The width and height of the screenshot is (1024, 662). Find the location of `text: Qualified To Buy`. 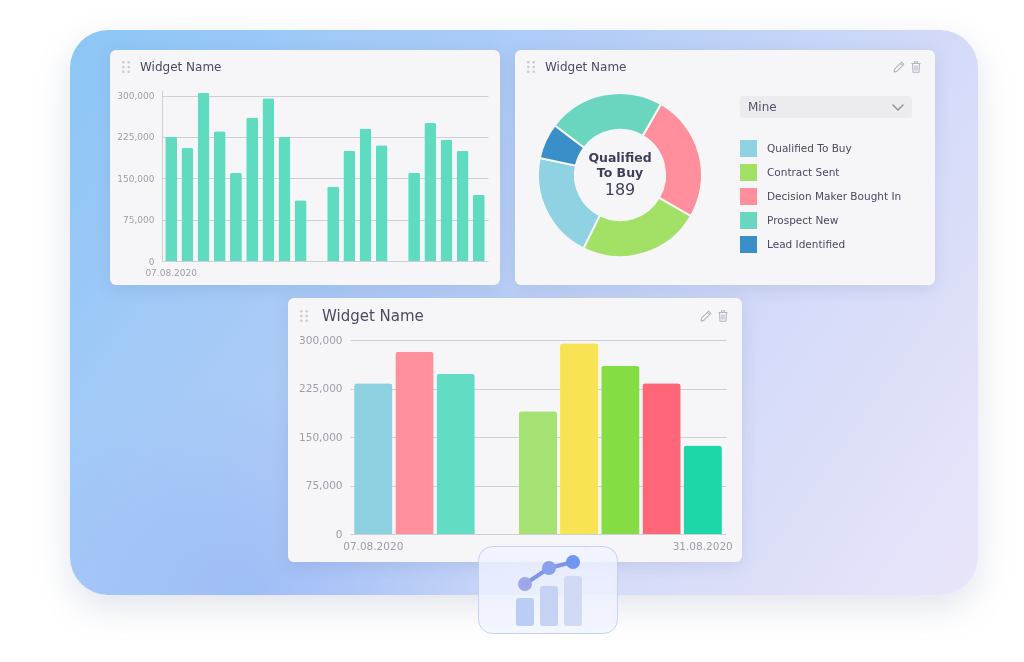

text: Qualified To Buy is located at coordinates (620, 165).